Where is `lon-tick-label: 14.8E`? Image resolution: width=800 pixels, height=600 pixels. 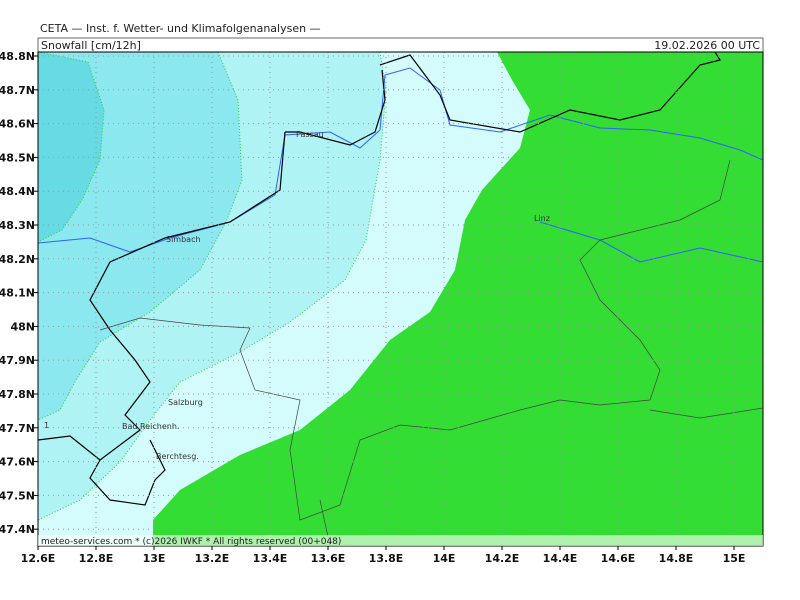 lon-tick-label: 14.8E is located at coordinates (676, 558).